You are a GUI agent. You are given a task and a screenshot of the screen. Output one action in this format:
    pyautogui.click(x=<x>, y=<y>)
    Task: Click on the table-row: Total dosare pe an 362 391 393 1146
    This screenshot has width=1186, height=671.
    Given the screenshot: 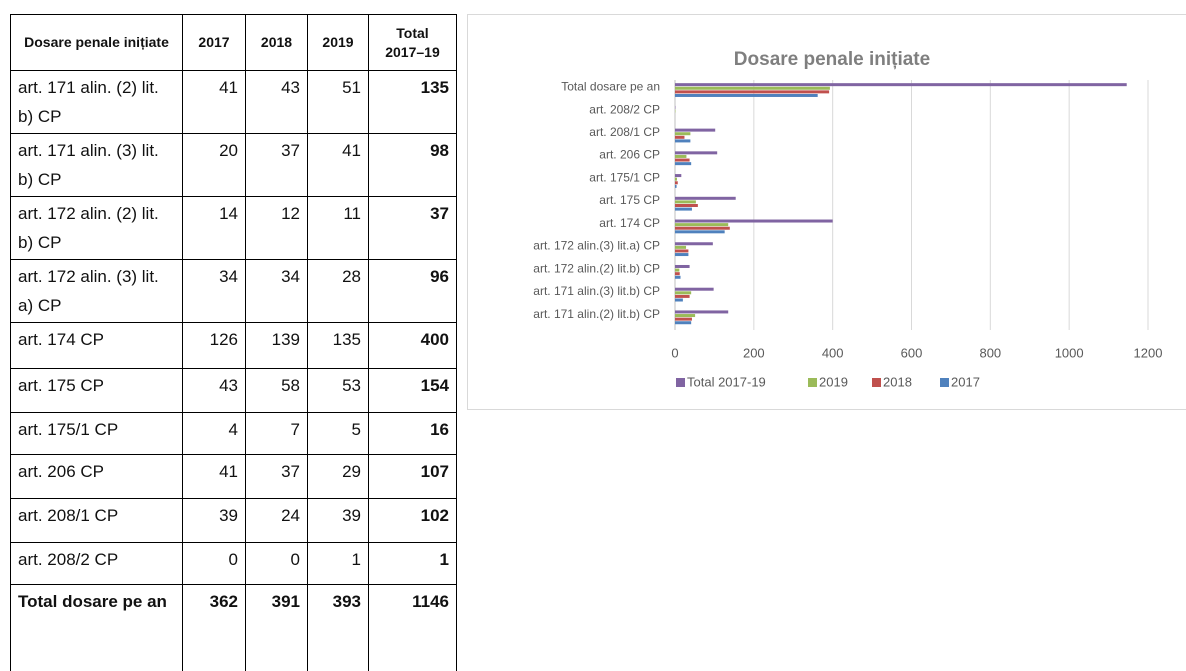 What is the action you would take?
    pyautogui.click(x=233, y=627)
    